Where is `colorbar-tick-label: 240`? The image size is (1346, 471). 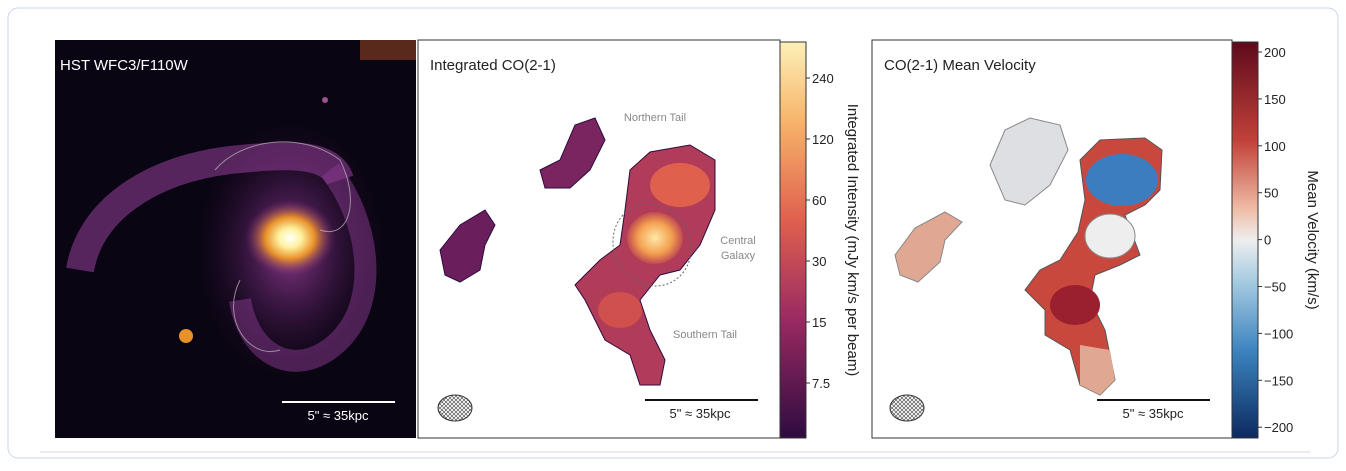 colorbar-tick-label: 240 is located at coordinates (823, 78).